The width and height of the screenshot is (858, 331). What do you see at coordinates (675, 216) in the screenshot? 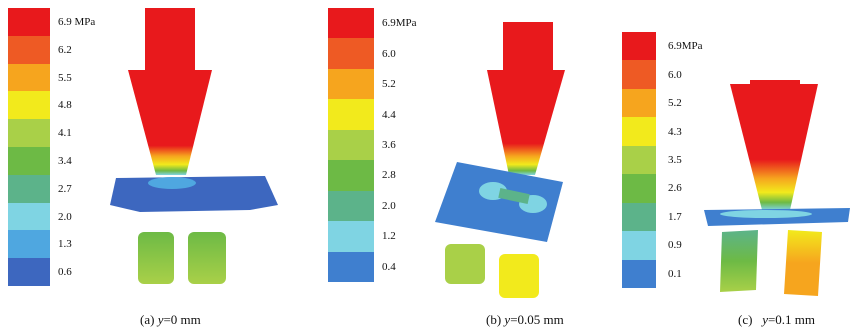
I see `colorbar-tick-label: 1.7` at bounding box center [675, 216].